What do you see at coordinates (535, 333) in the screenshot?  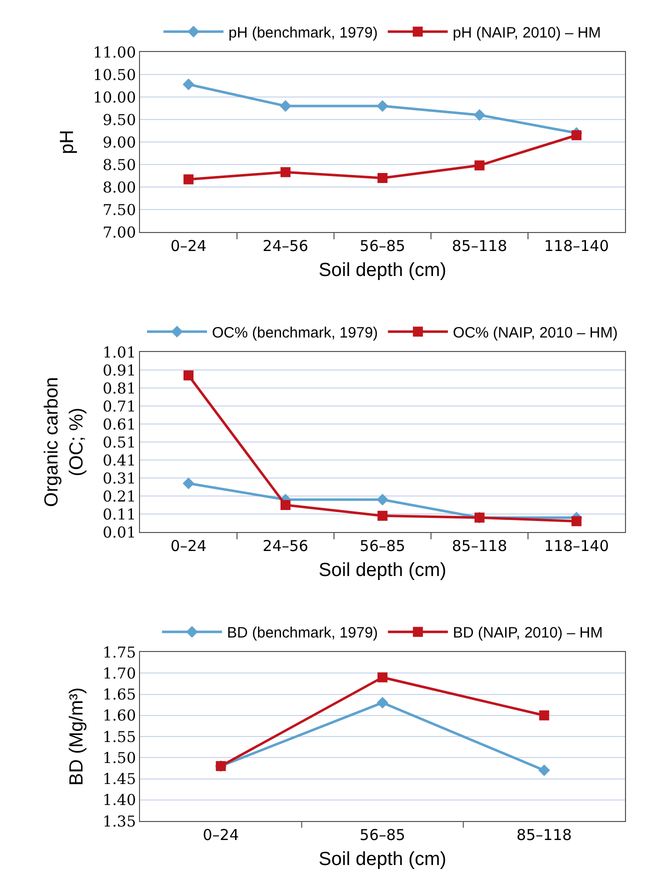 I see `legend-label: OC% (NAIP, 2010 – HM)` at bounding box center [535, 333].